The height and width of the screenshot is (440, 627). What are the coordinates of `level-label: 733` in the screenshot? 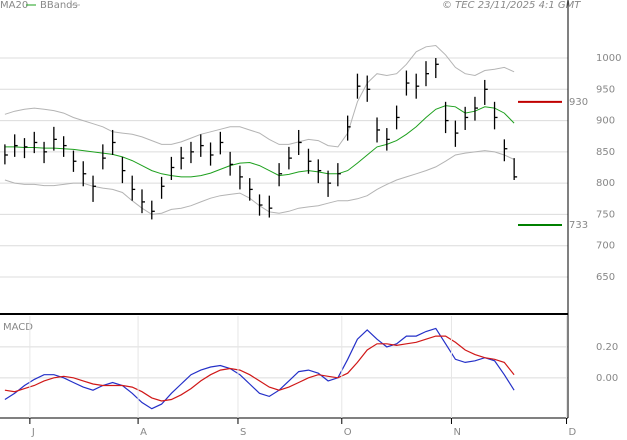 It's located at (578, 225).